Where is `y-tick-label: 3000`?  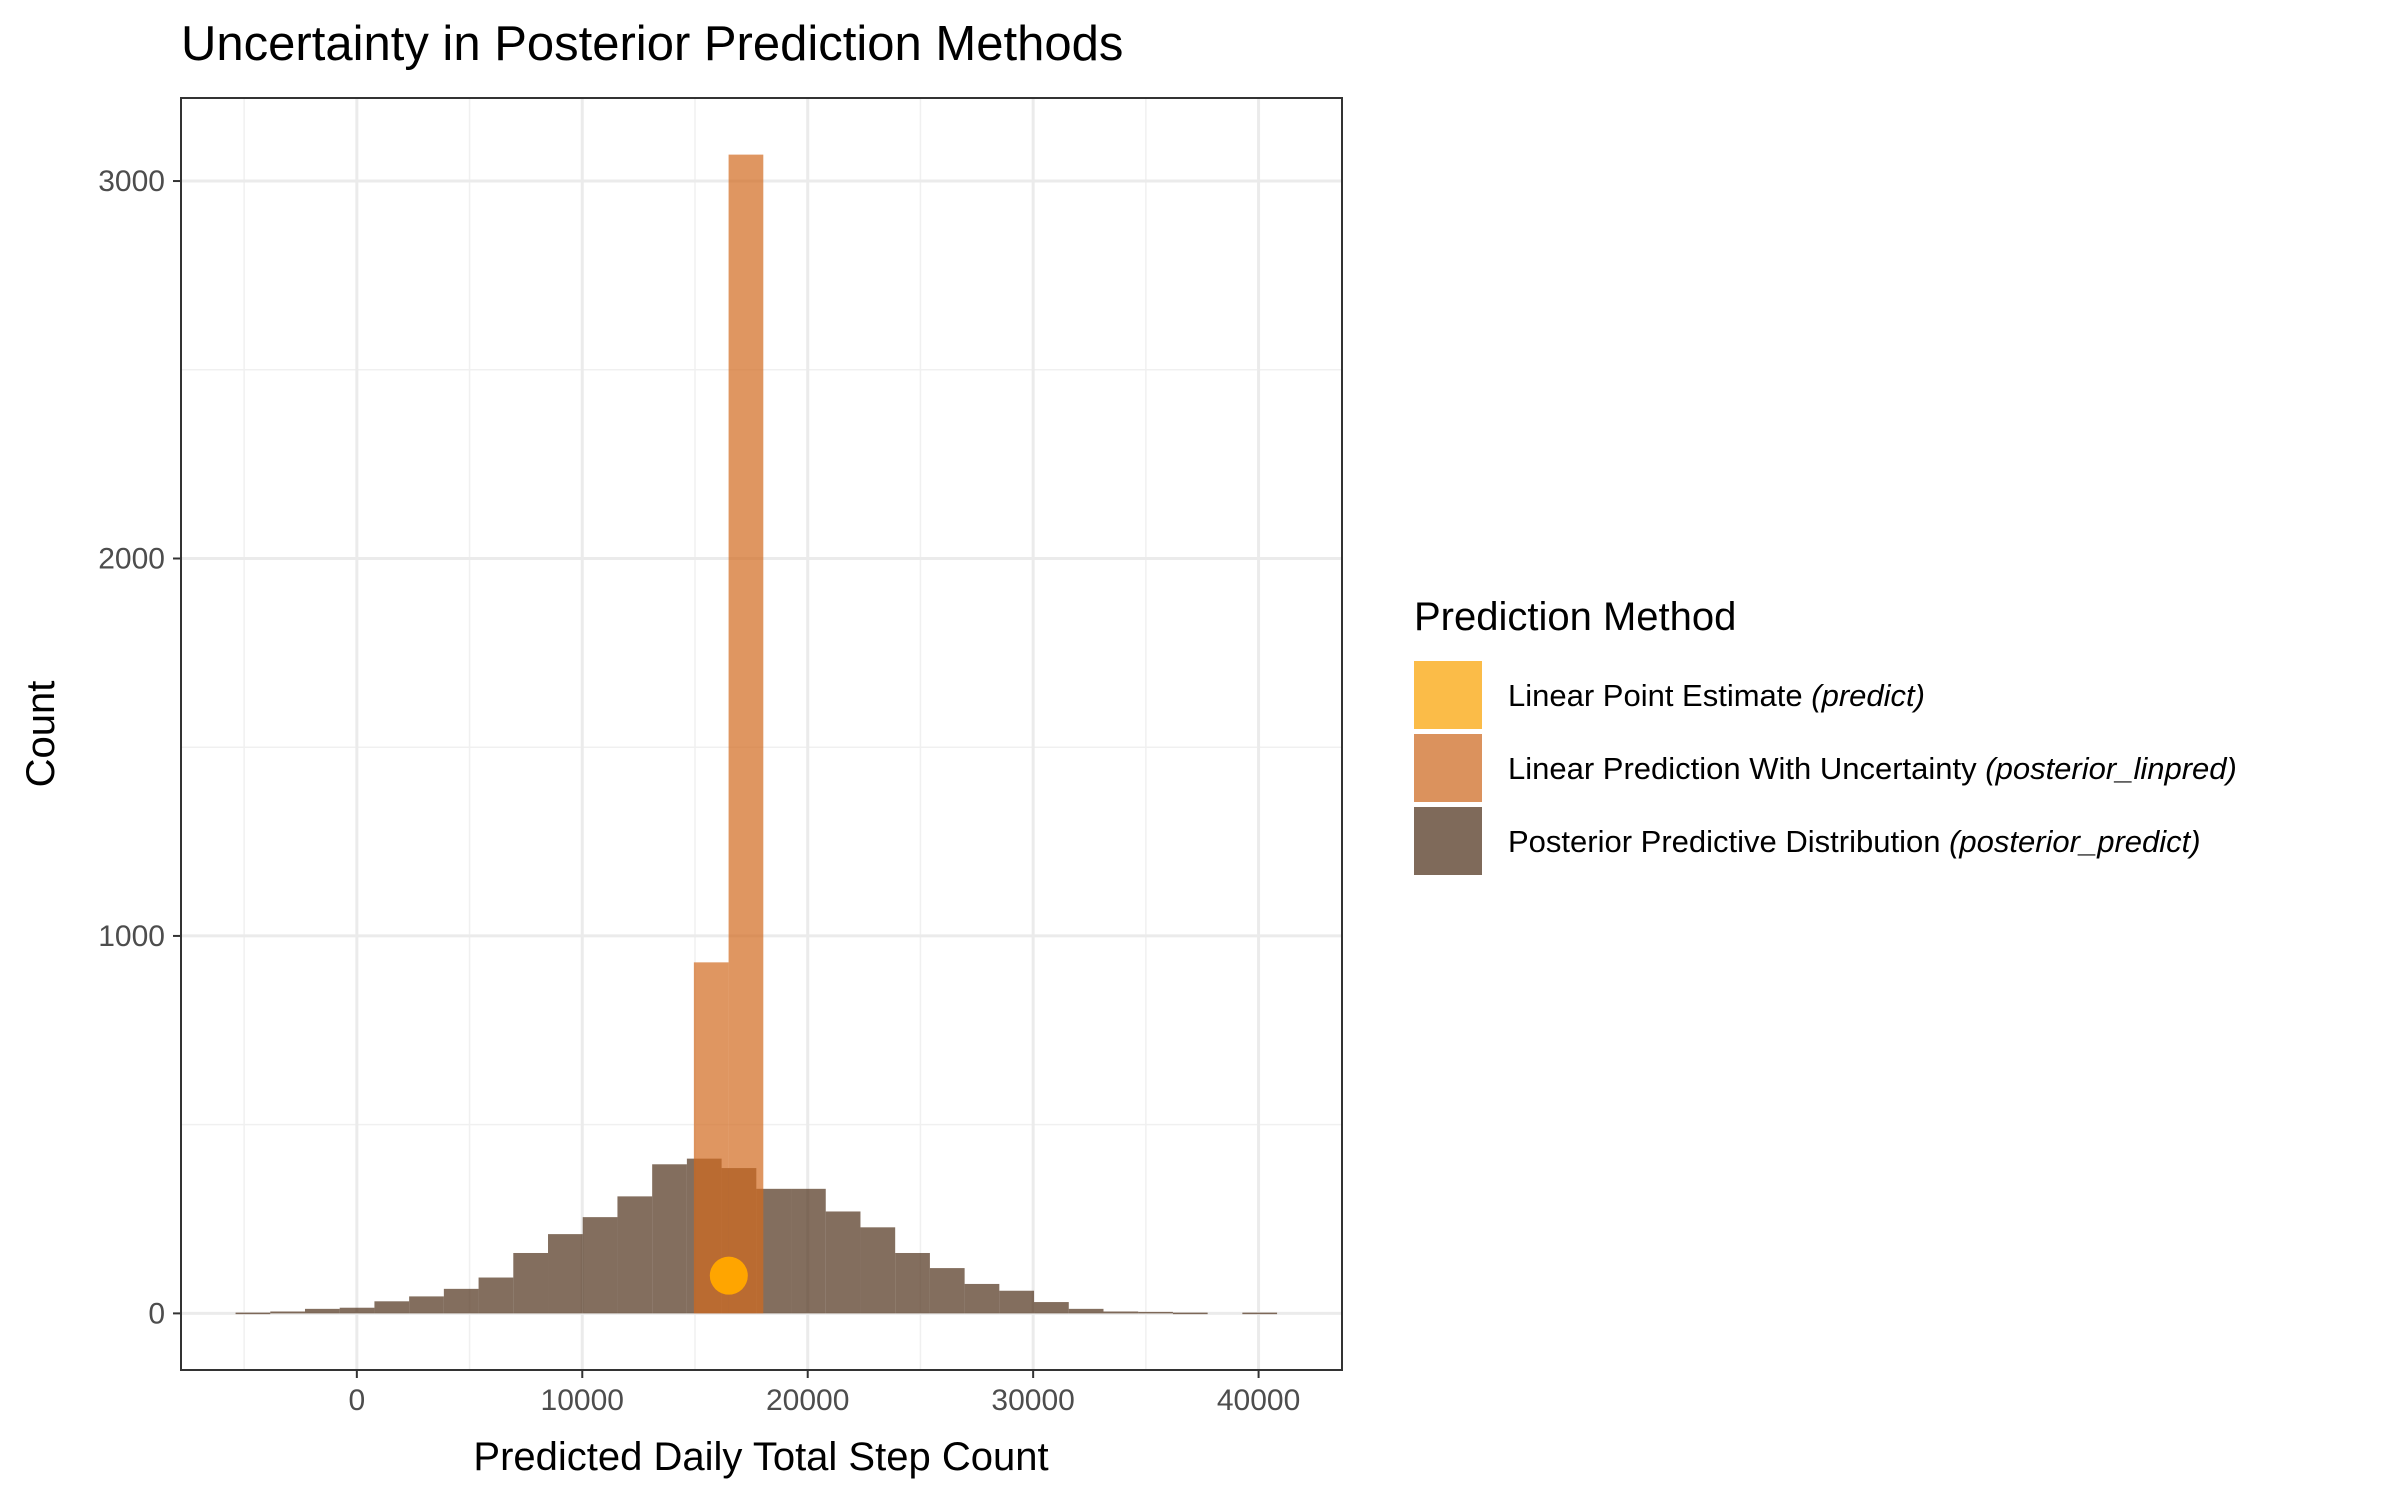
y-tick-label: 3000 is located at coordinates (131, 181).